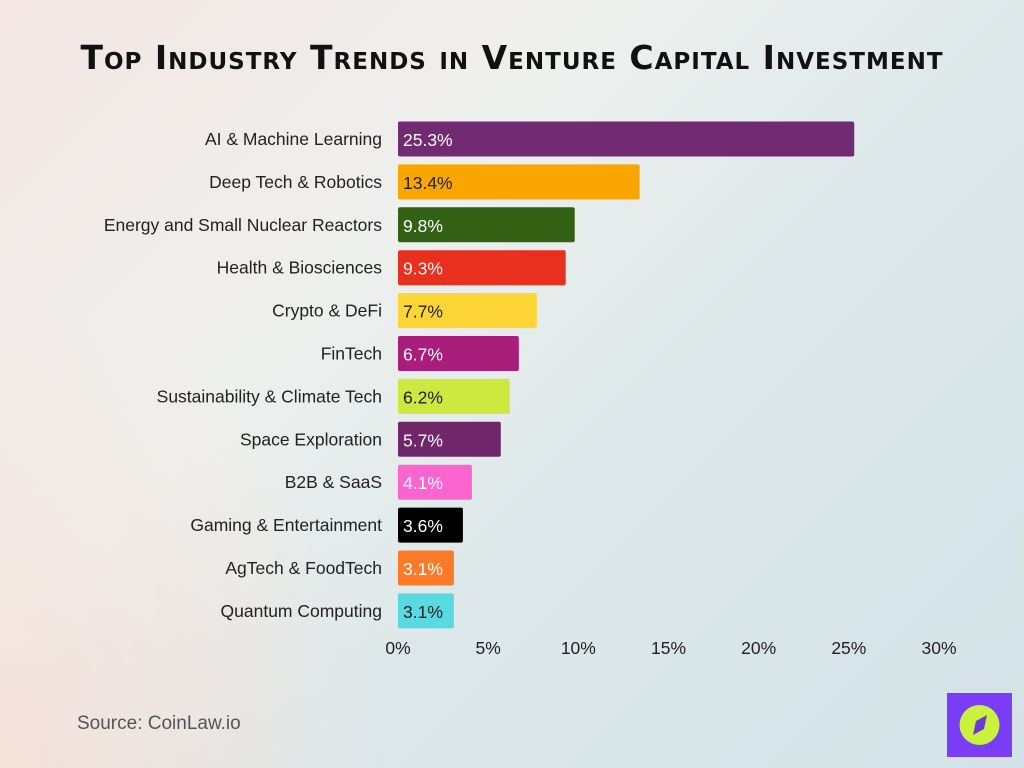 The image size is (1024, 768). I want to click on x-tick-label: 25%, so click(848, 648).